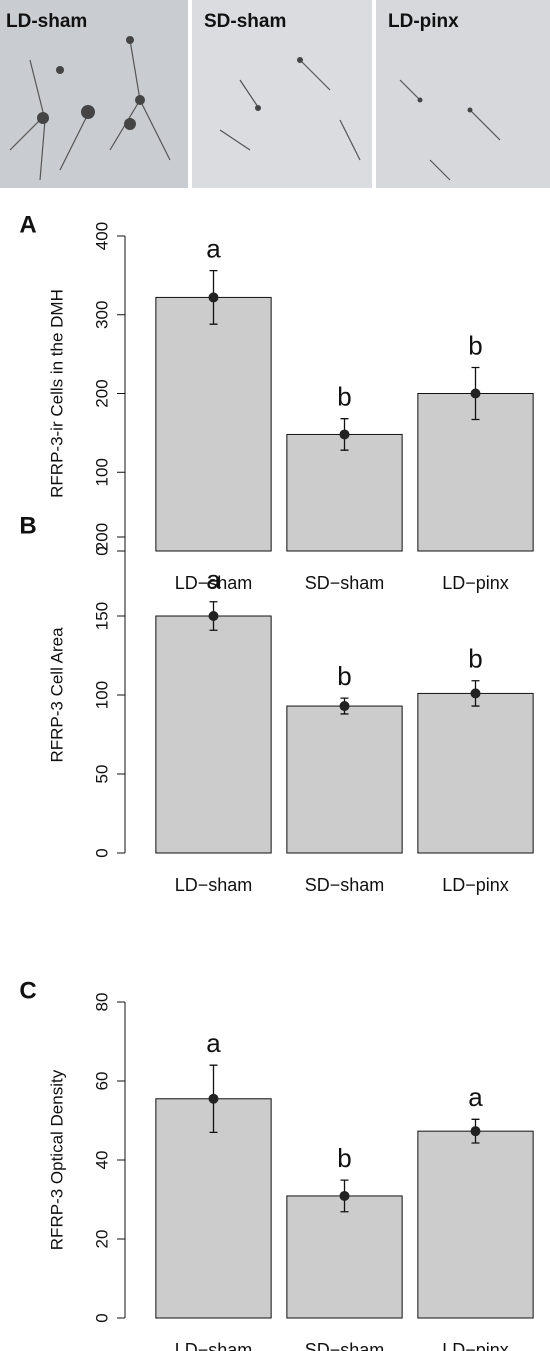 This screenshot has width=550, height=1351. What do you see at coordinates (101, 616) in the screenshot?
I see `y-tick-label: 150` at bounding box center [101, 616].